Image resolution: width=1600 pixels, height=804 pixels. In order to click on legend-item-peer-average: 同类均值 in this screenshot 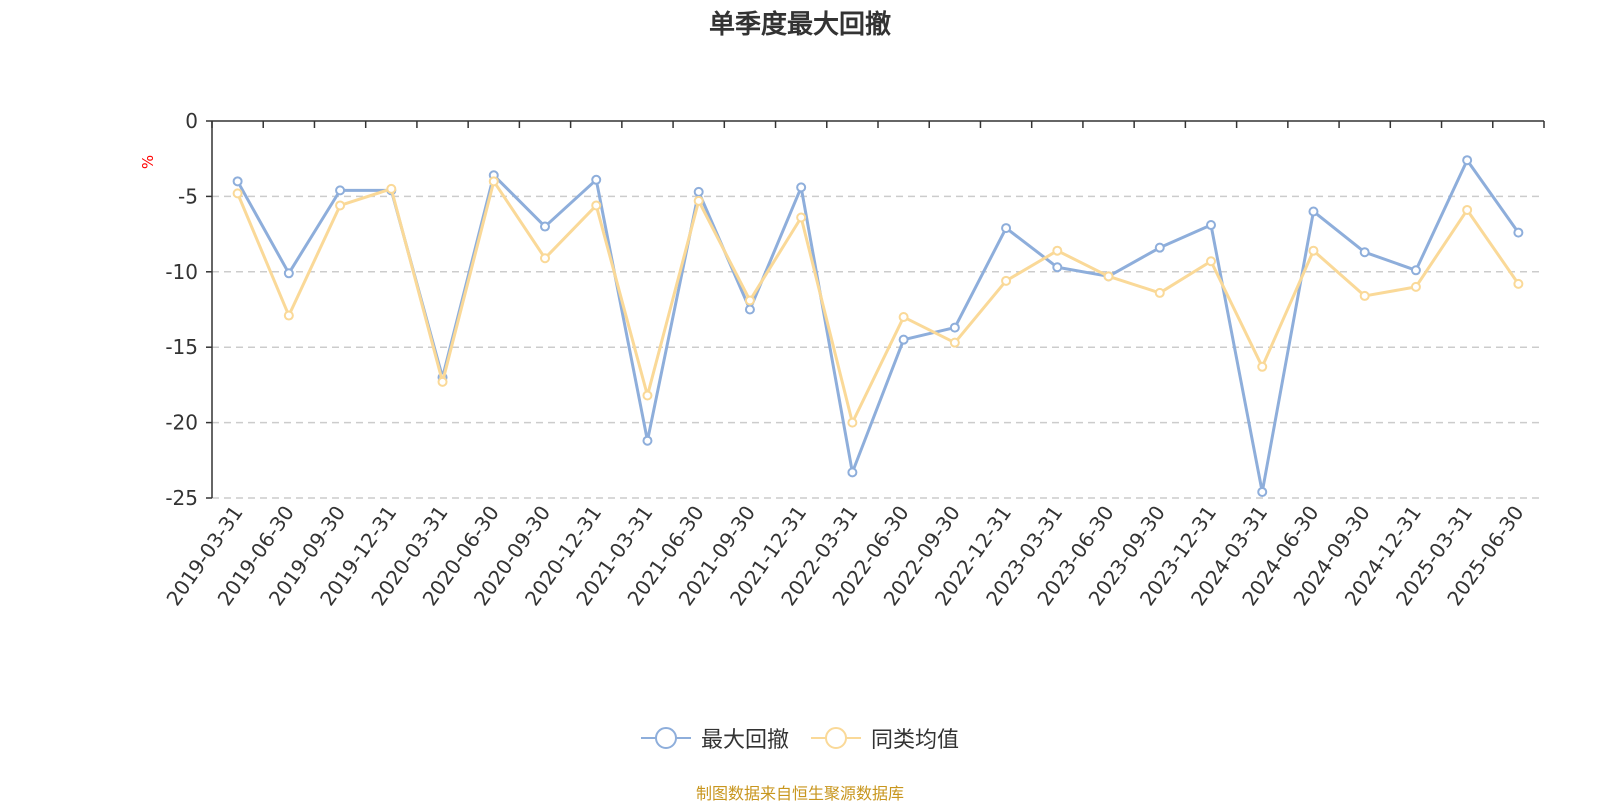, I will do `click(885, 738)`.